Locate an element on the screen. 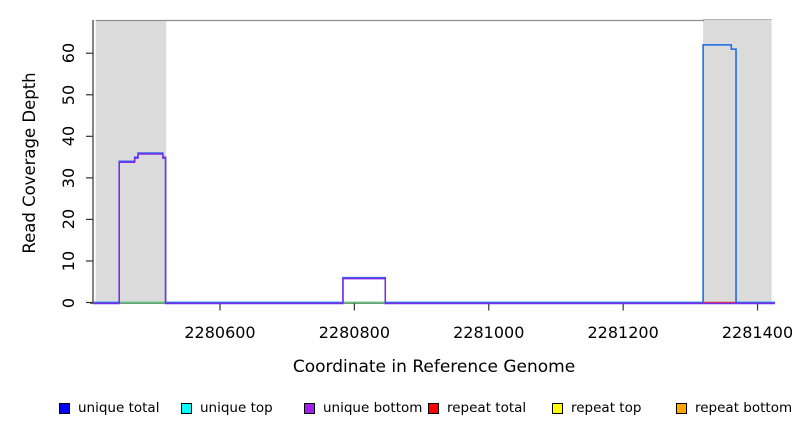 Image resolution: width=792 pixels, height=432 pixels. legend-item-repeat-bottom: repeat bottom is located at coordinates (734, 408).